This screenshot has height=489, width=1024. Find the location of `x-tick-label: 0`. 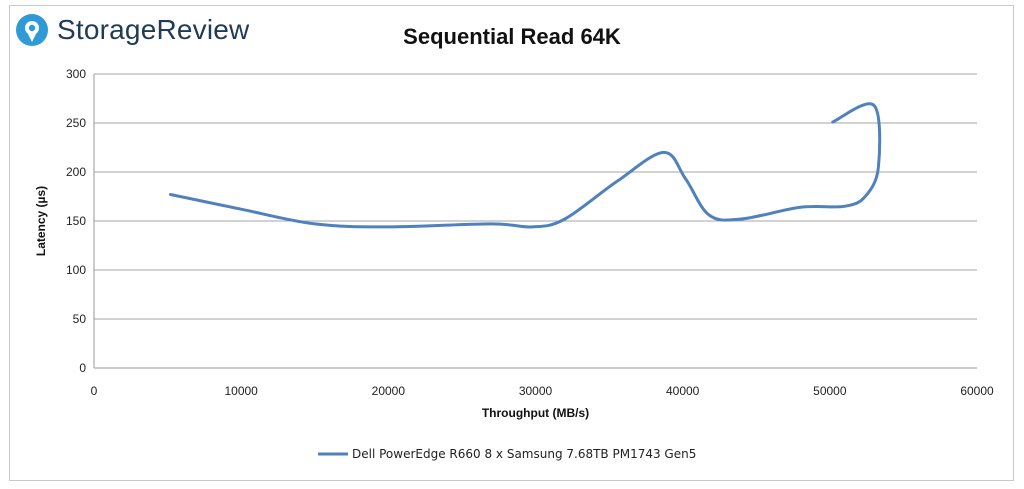

x-tick-label: 0 is located at coordinates (94, 391).